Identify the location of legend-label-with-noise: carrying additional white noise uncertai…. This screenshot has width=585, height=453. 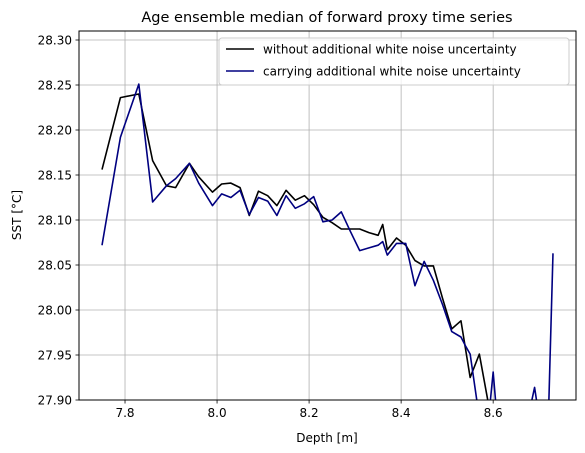
(392, 72).